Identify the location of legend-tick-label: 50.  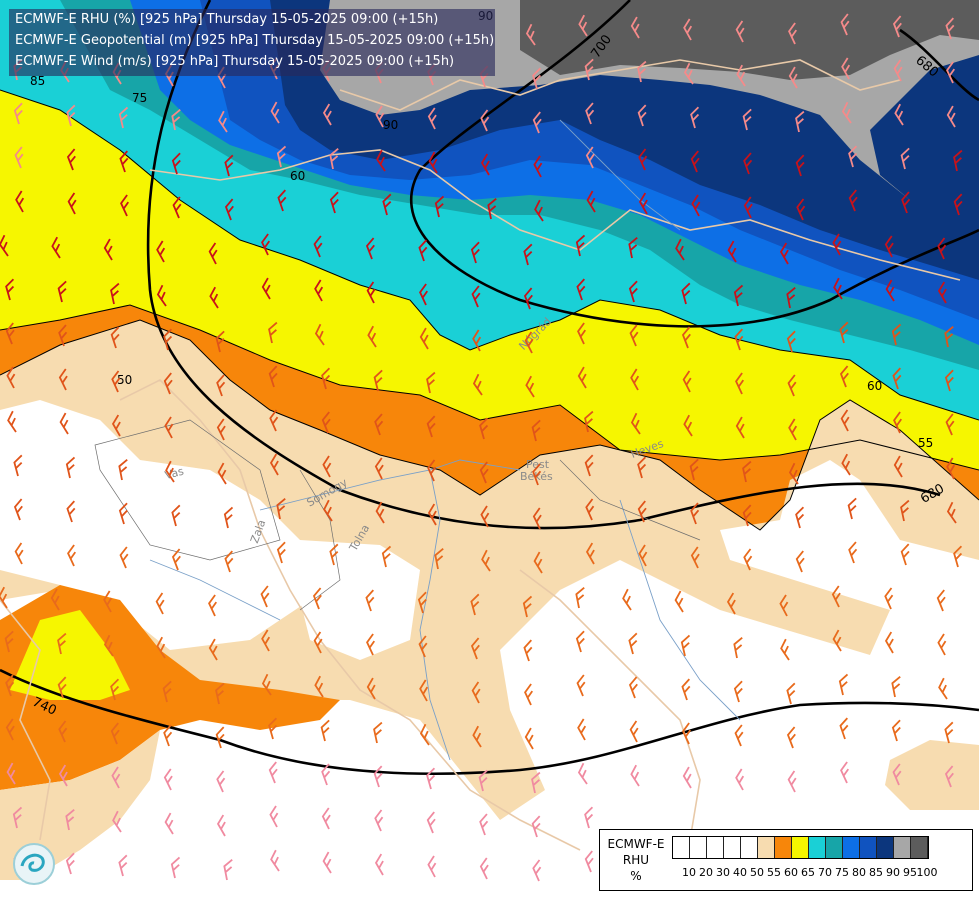
(757, 872).